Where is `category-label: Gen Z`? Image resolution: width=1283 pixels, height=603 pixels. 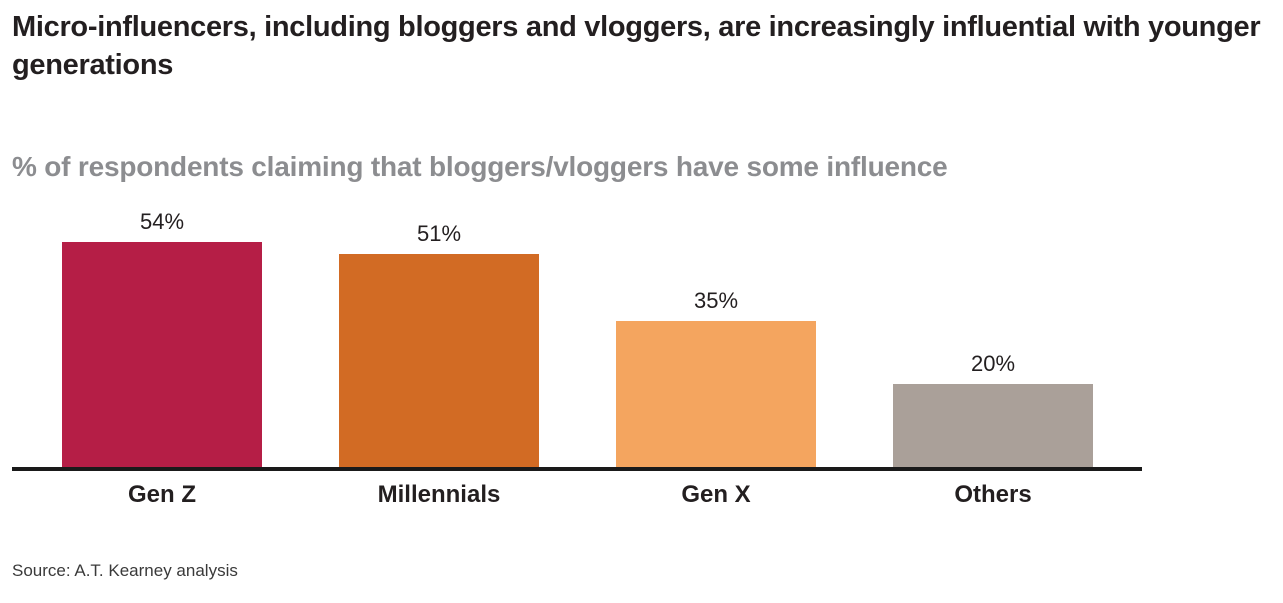 category-label: Gen Z is located at coordinates (161, 494).